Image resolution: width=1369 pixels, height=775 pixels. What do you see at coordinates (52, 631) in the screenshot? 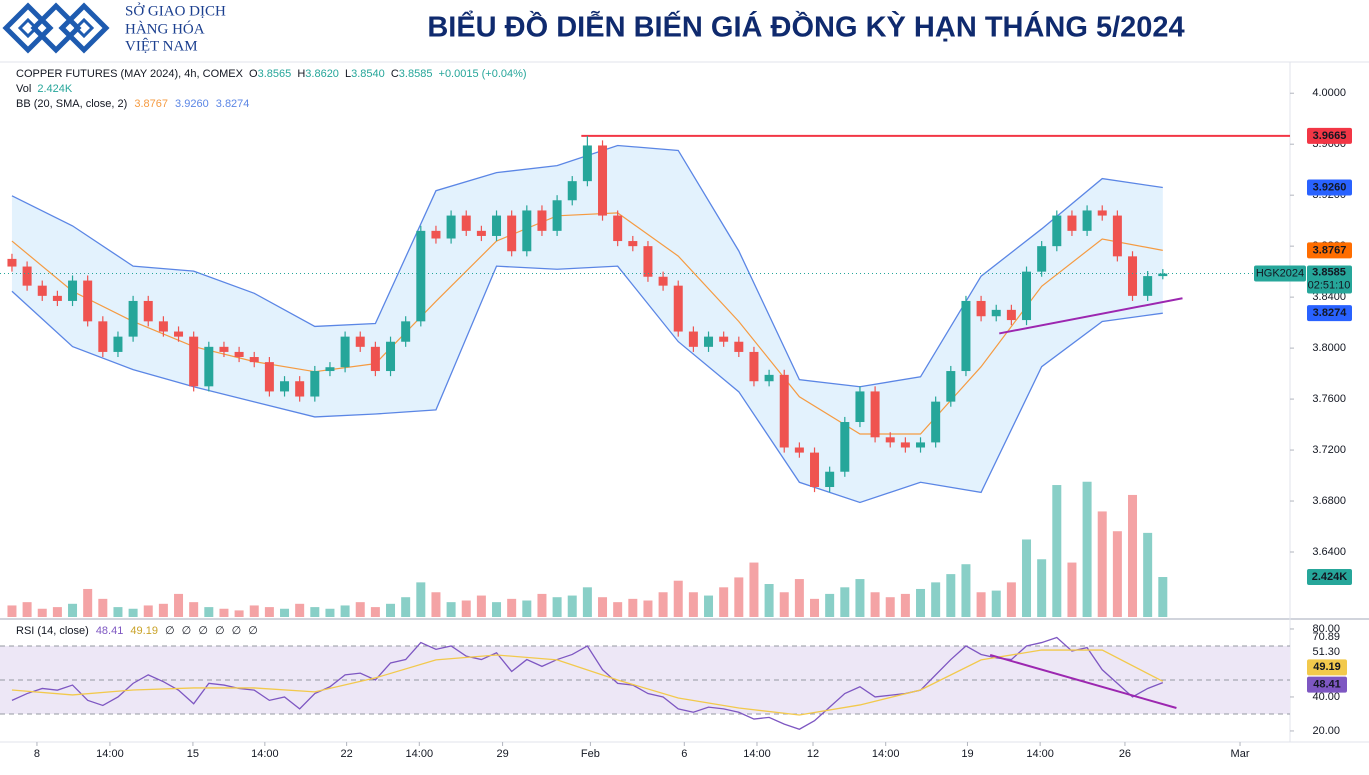
I see `legend-key: RSI (14, close)` at bounding box center [52, 631].